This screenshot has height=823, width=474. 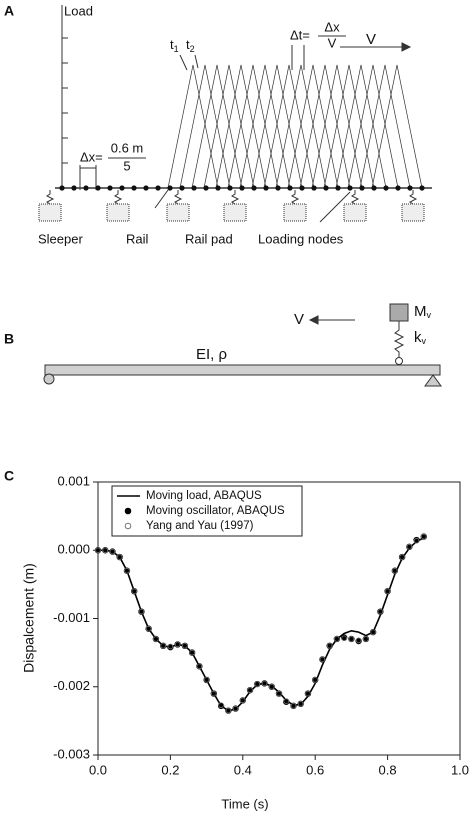 I want to click on x-tick-label: 0.4, so click(x=243, y=769).